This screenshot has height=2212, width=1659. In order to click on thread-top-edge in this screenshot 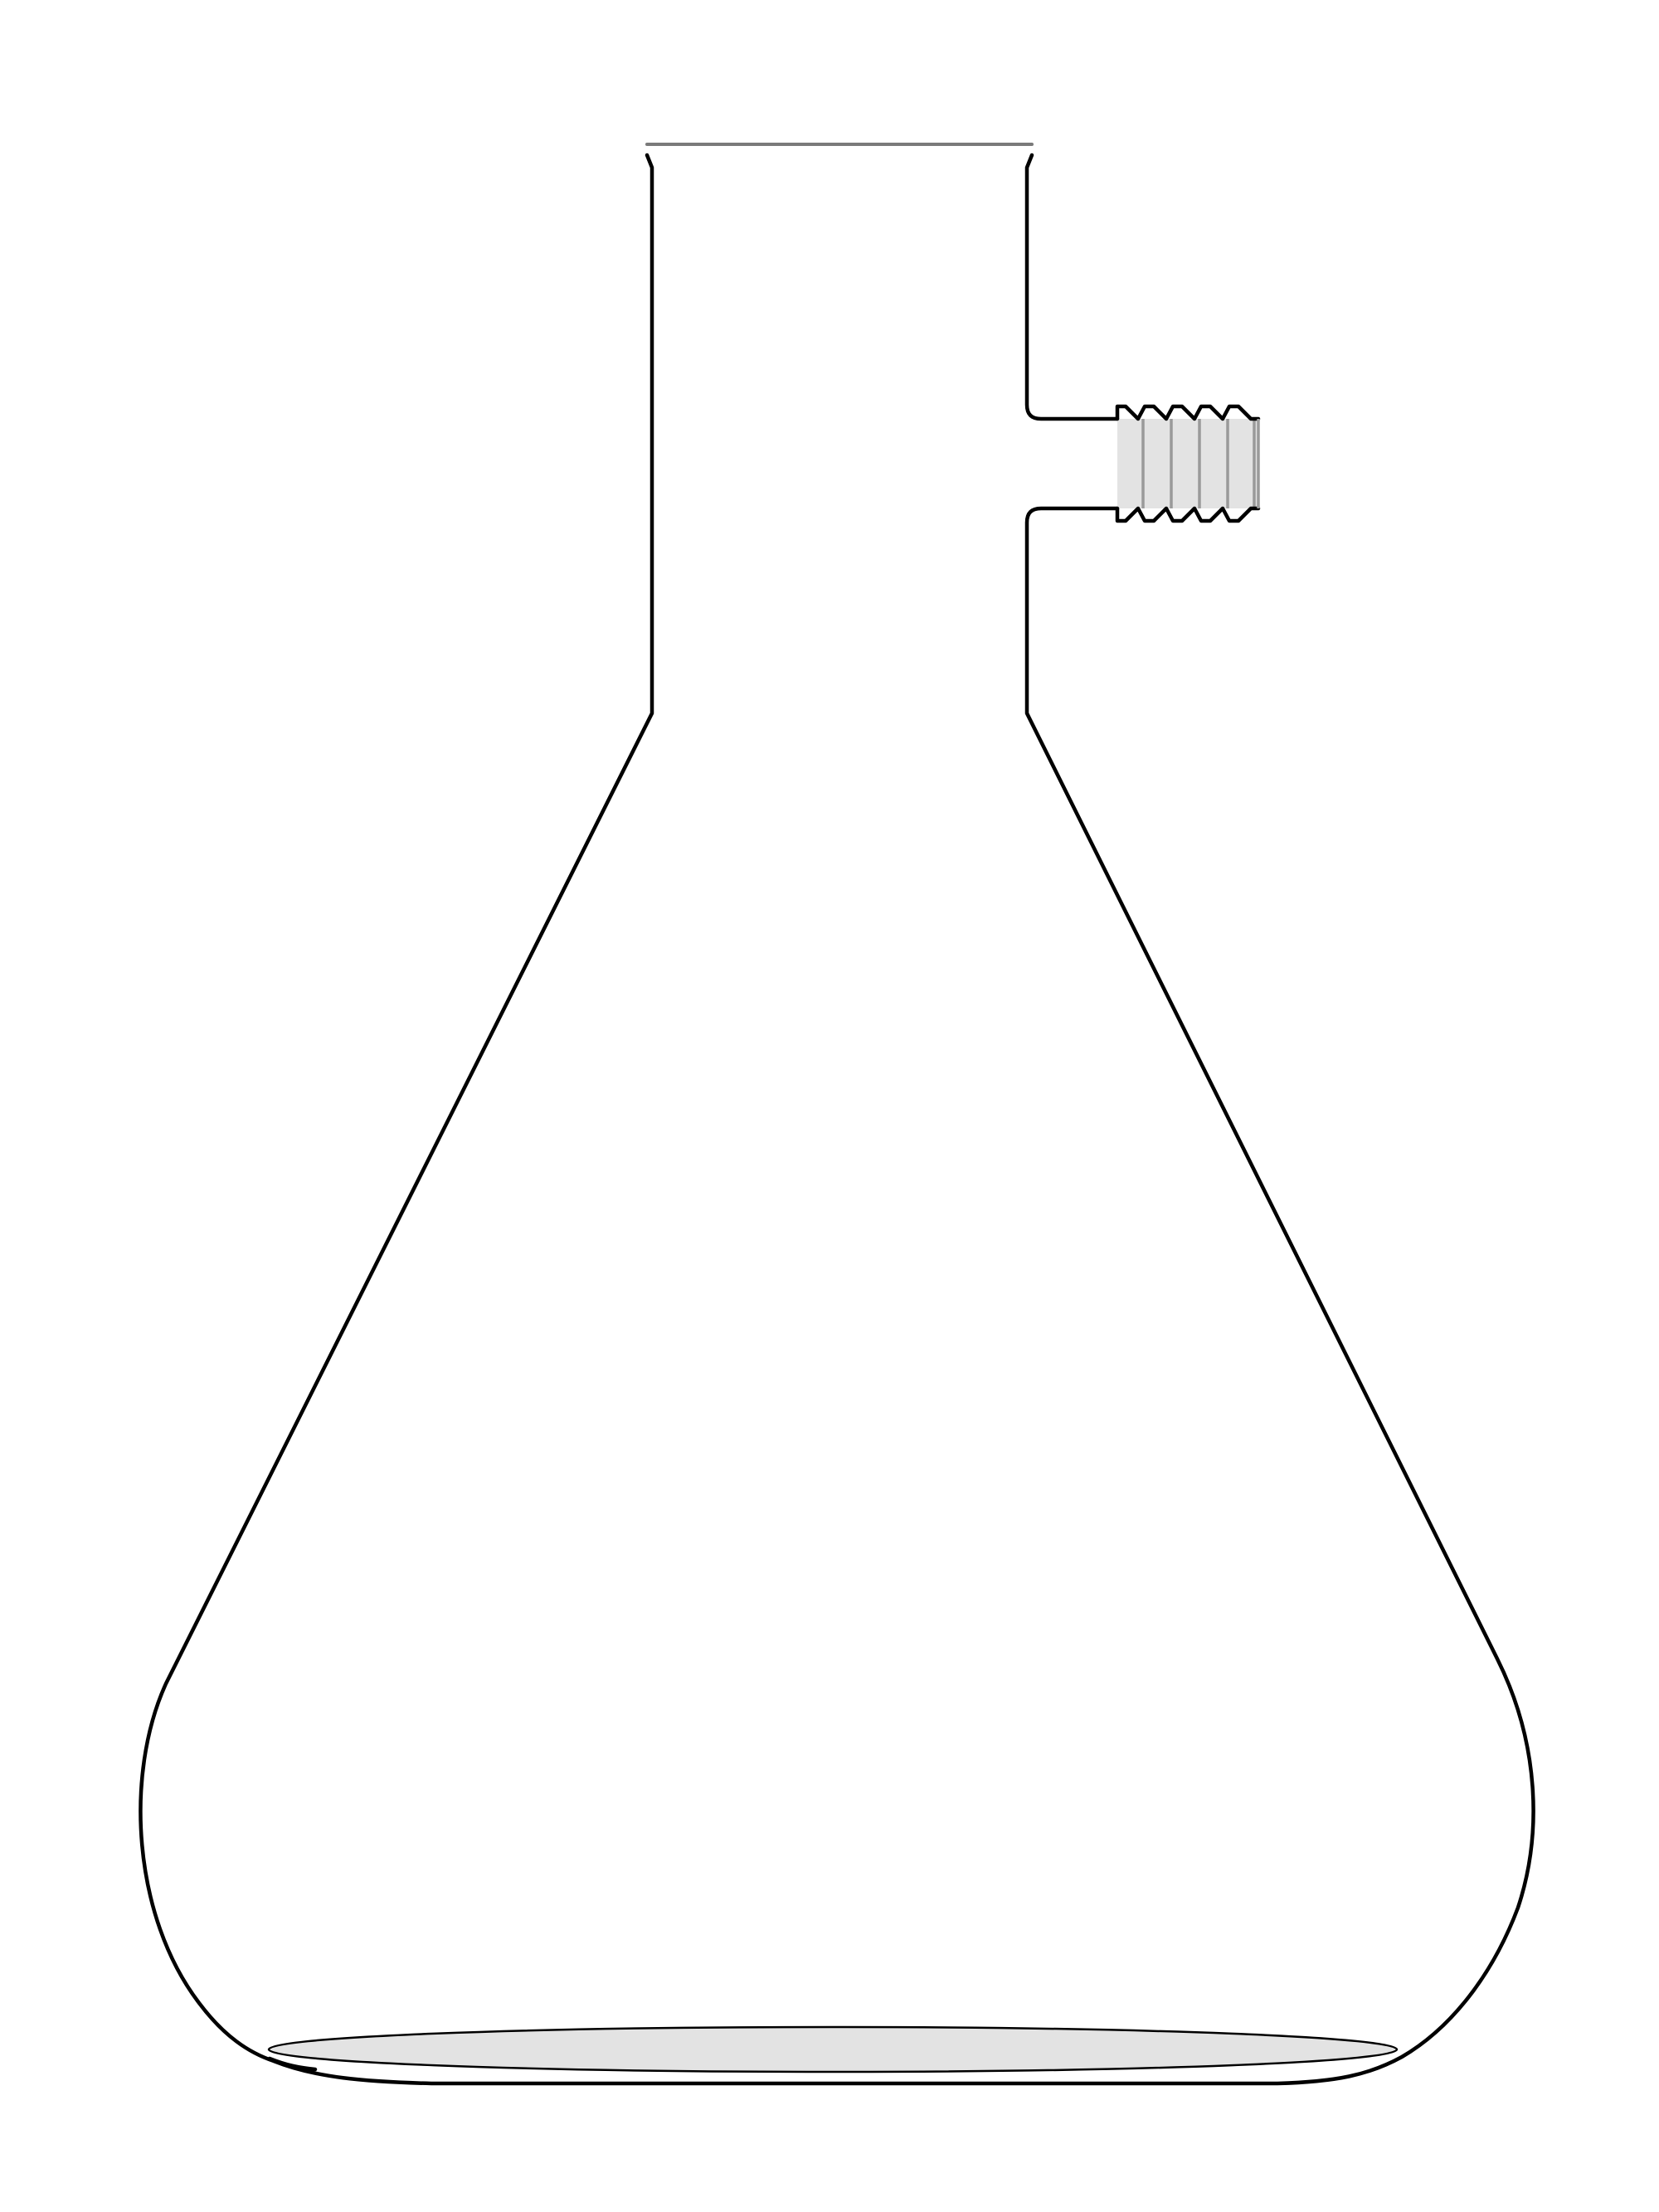, I will do `click(1188, 412)`.